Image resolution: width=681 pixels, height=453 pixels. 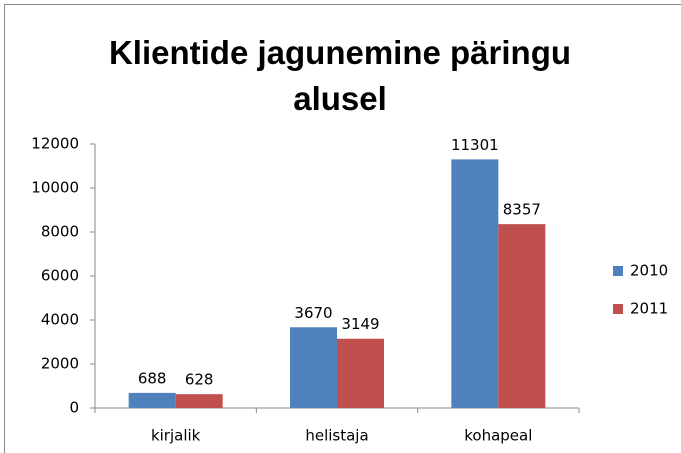 What do you see at coordinates (60, 232) in the screenshot?
I see `y-tick-label: 8000` at bounding box center [60, 232].